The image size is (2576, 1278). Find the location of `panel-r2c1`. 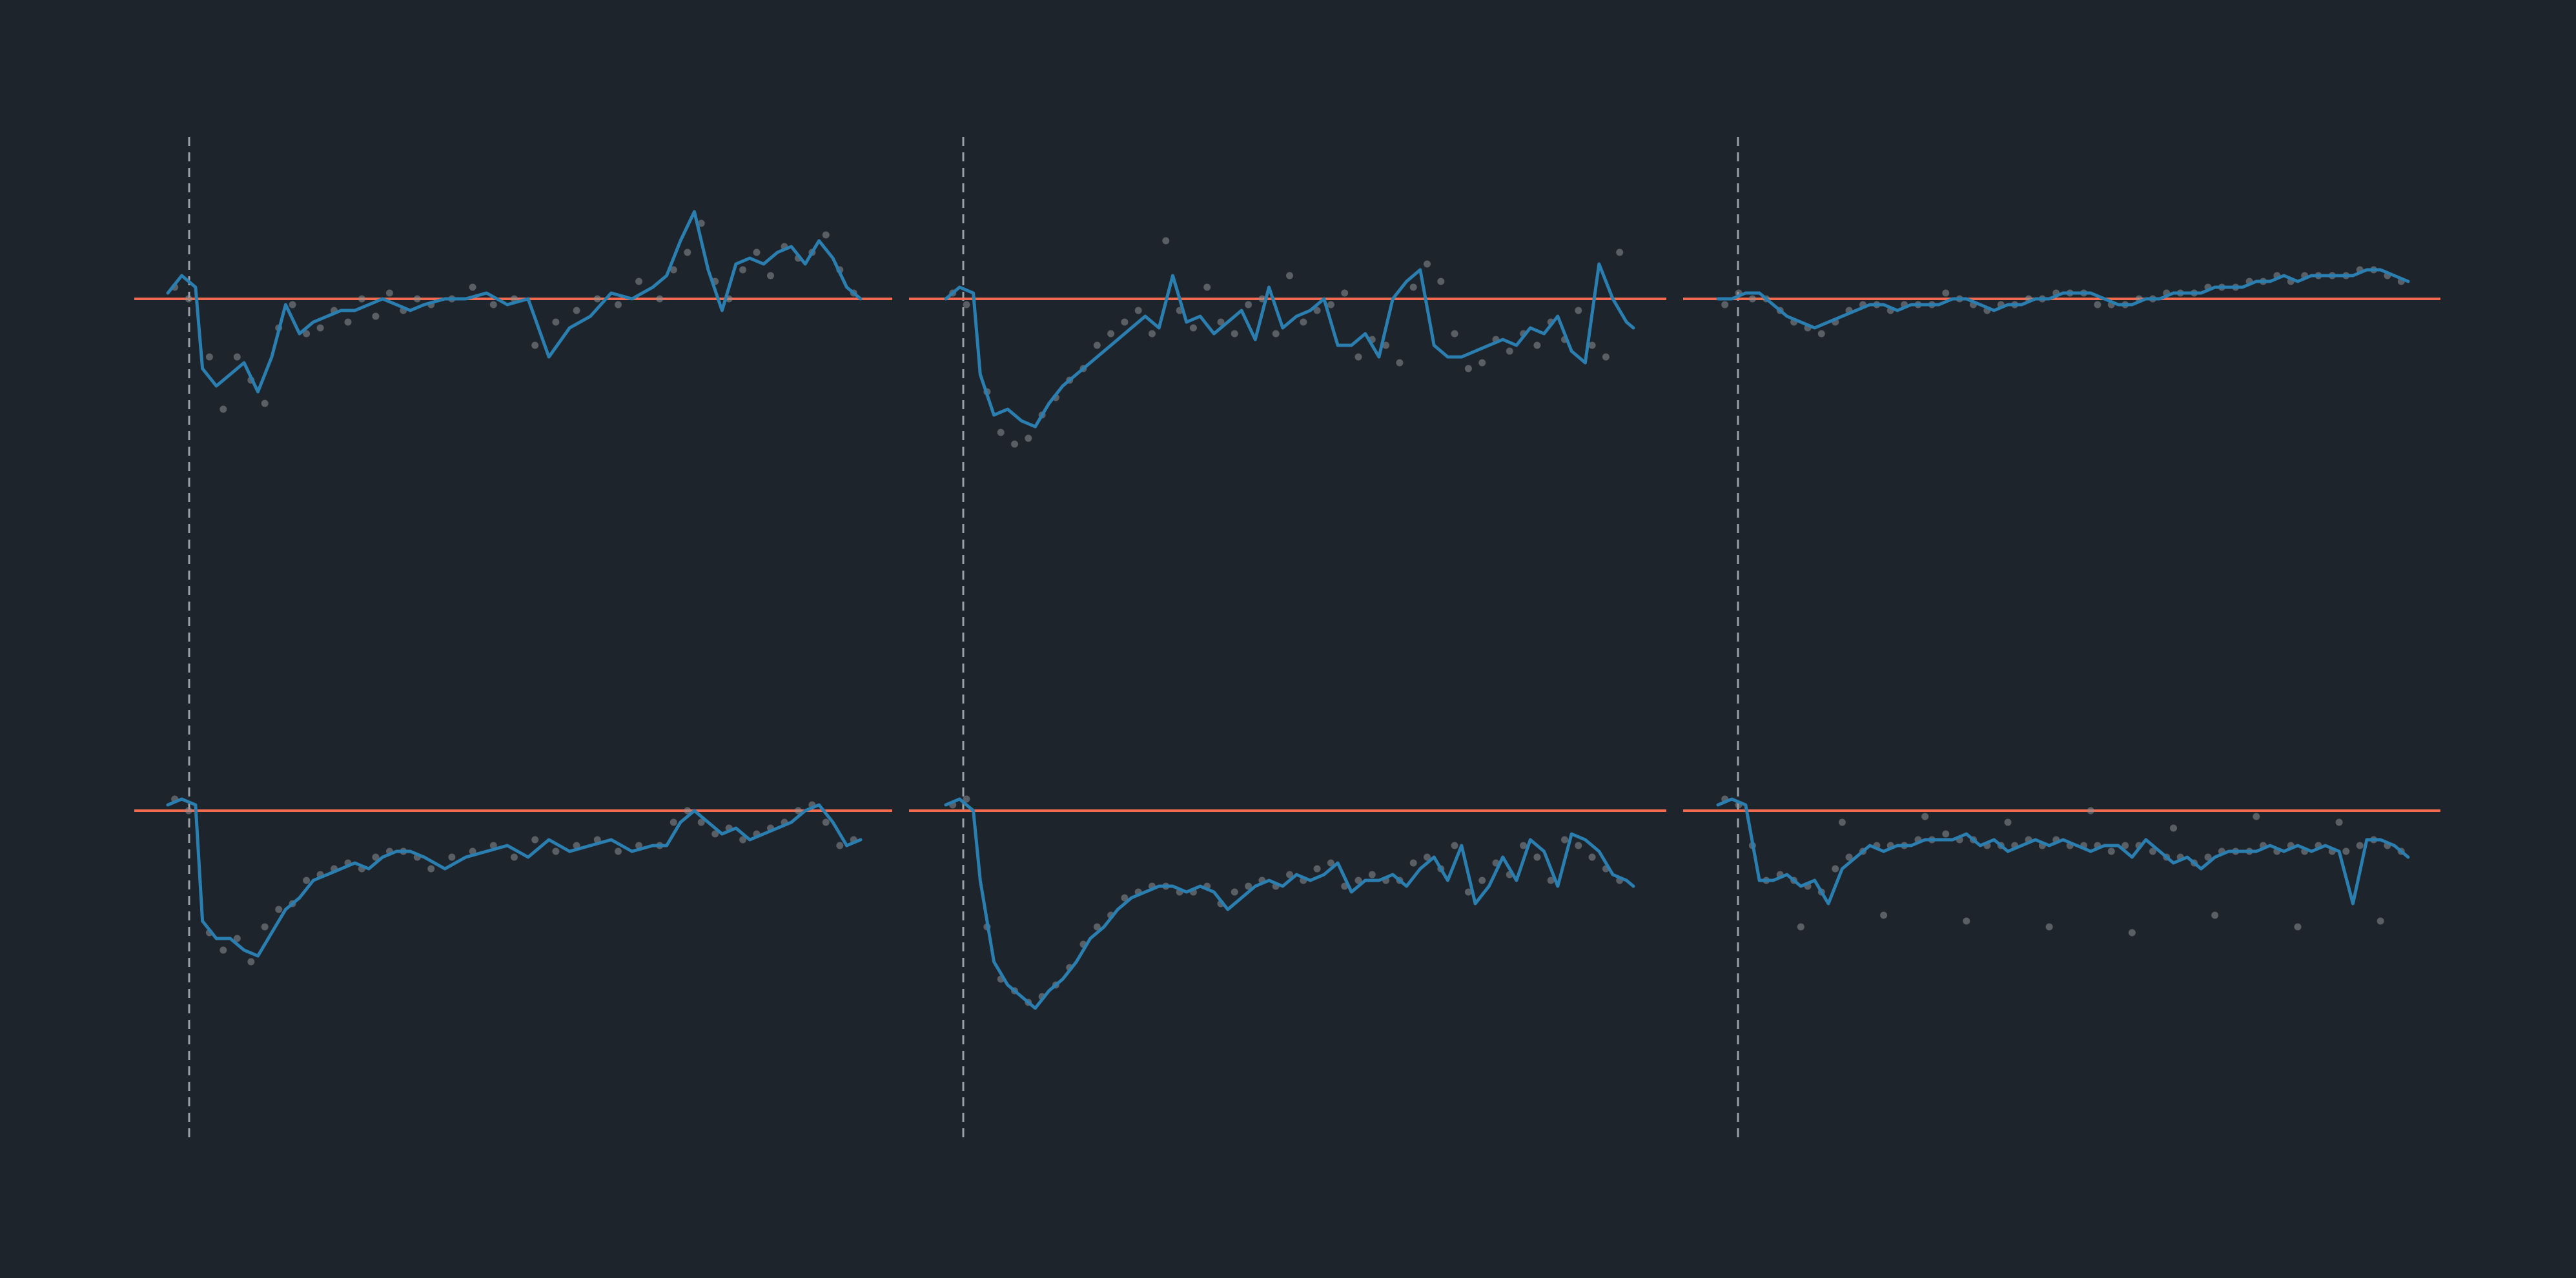

panel-r2c1 is located at coordinates (513, 881).